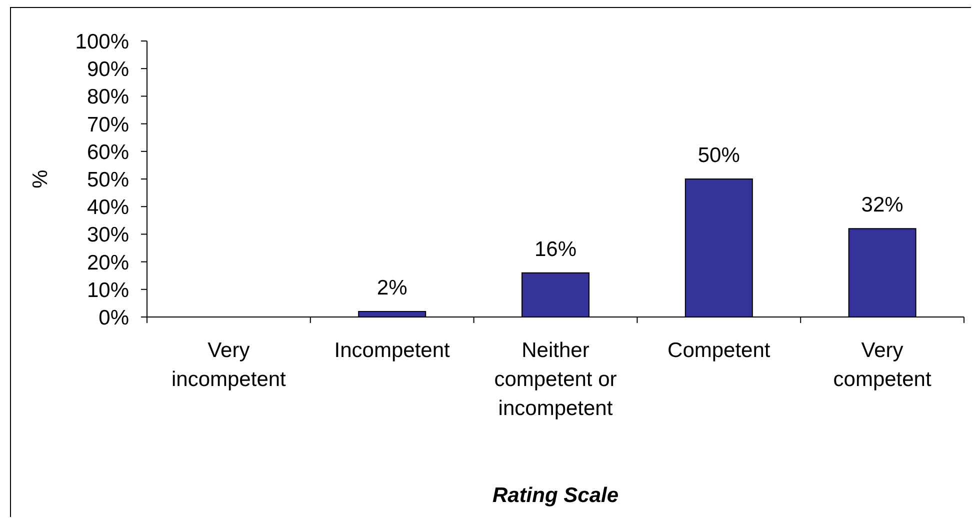  I want to click on x-tick-label: Very incompetent, so click(228, 365).